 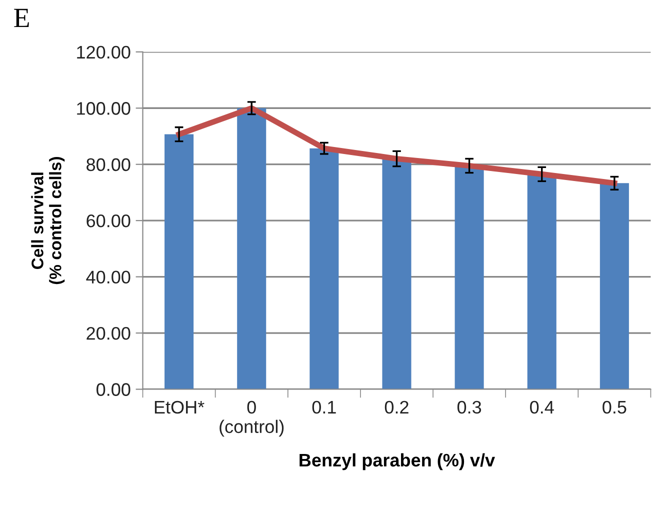 I want to click on x-tick-label: EtOH*, so click(x=179, y=407).